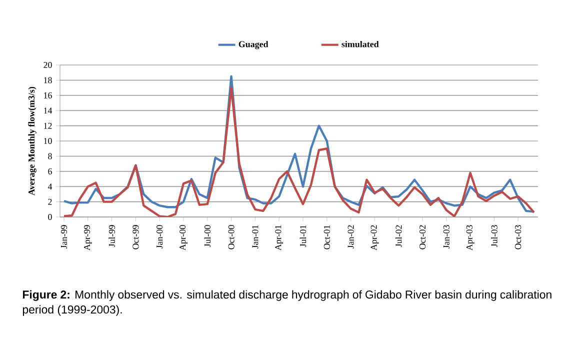  Describe the element at coordinates (231, 237) in the screenshot. I see `x-tick-label: Oct-00` at that location.